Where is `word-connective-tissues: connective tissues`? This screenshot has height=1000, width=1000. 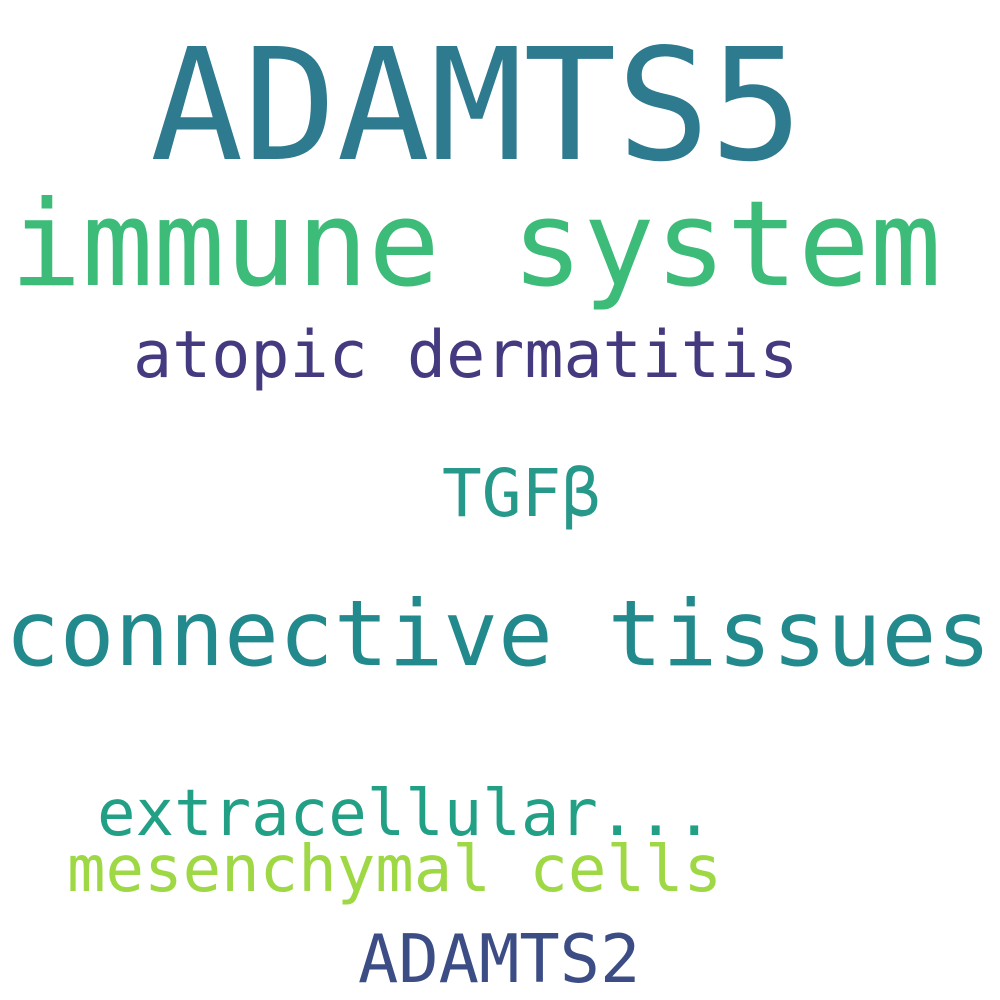
word-connective-tissues: connective tissues is located at coordinates (498, 634).